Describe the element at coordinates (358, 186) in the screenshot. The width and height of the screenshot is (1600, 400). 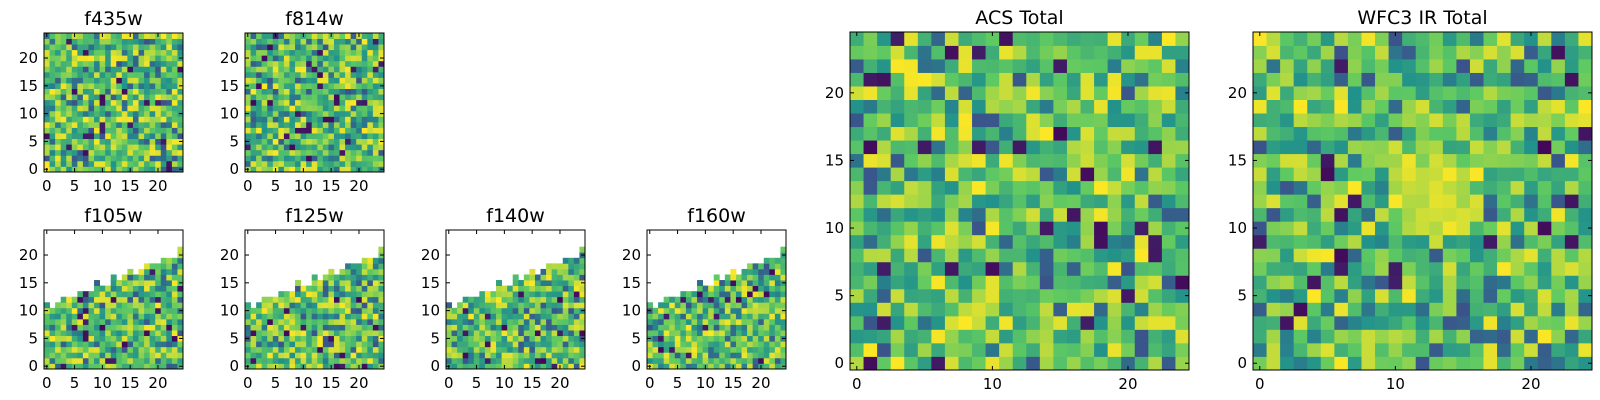
I see `x-tick-label: 20` at that location.